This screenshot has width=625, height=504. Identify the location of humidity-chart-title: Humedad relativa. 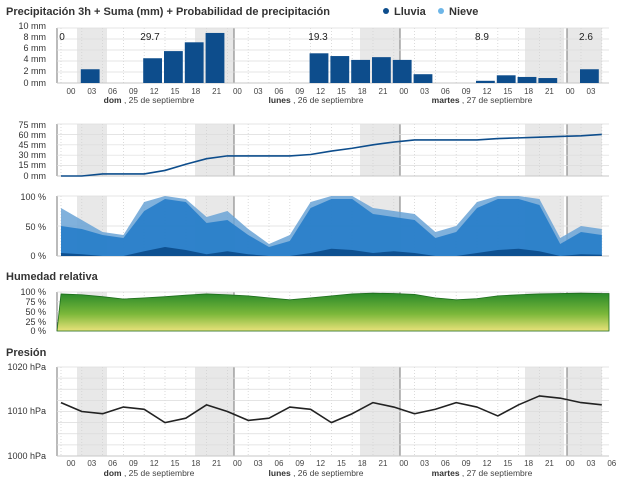
(52, 277).